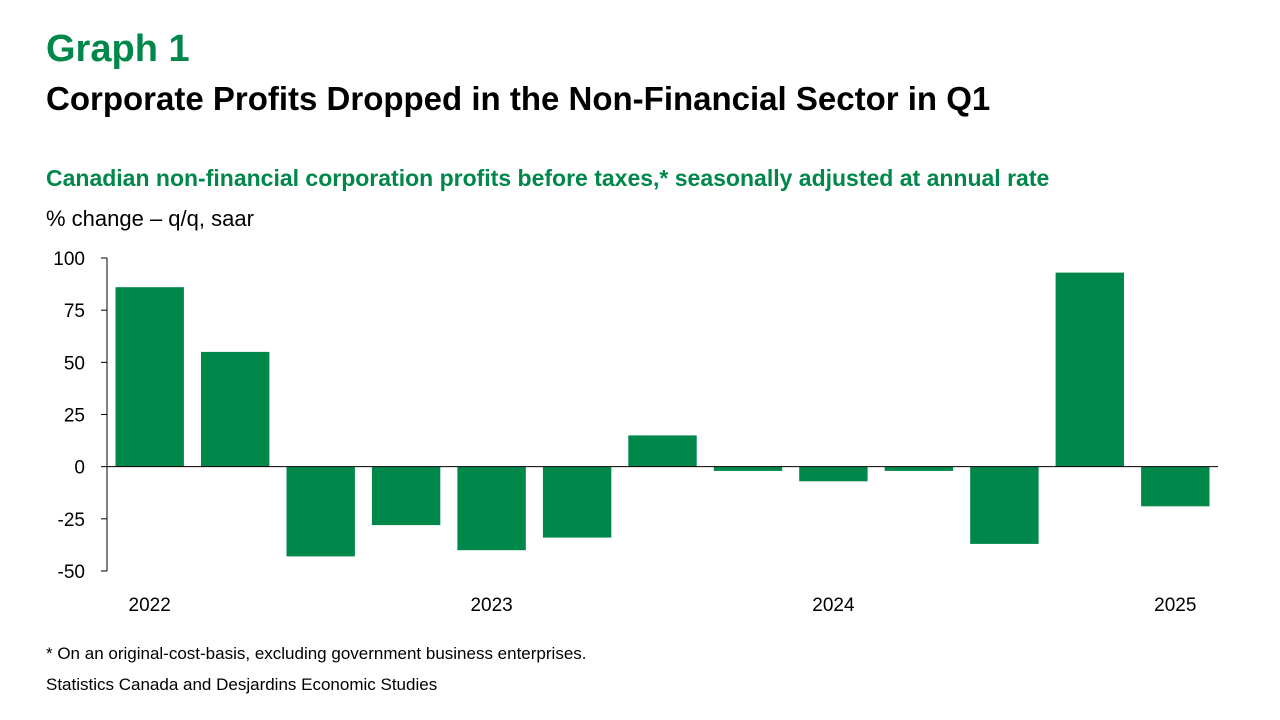 Image resolution: width=1280 pixels, height=720 pixels. Describe the element at coordinates (1175, 605) in the screenshot. I see `x-tick-label: 2025` at that location.